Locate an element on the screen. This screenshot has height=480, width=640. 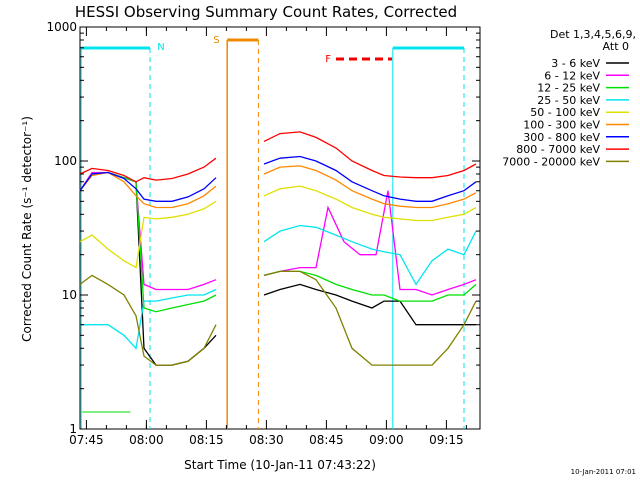
y-tick-label: 10 is located at coordinates (69, 295).